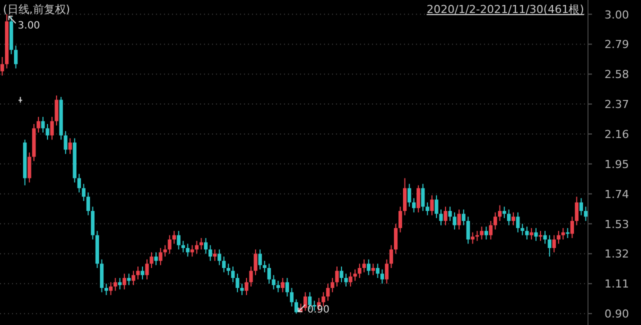 The image size is (641, 325). What do you see at coordinates (616, 75) in the screenshot?
I see `y-tick-label: 2.58` at bounding box center [616, 75].